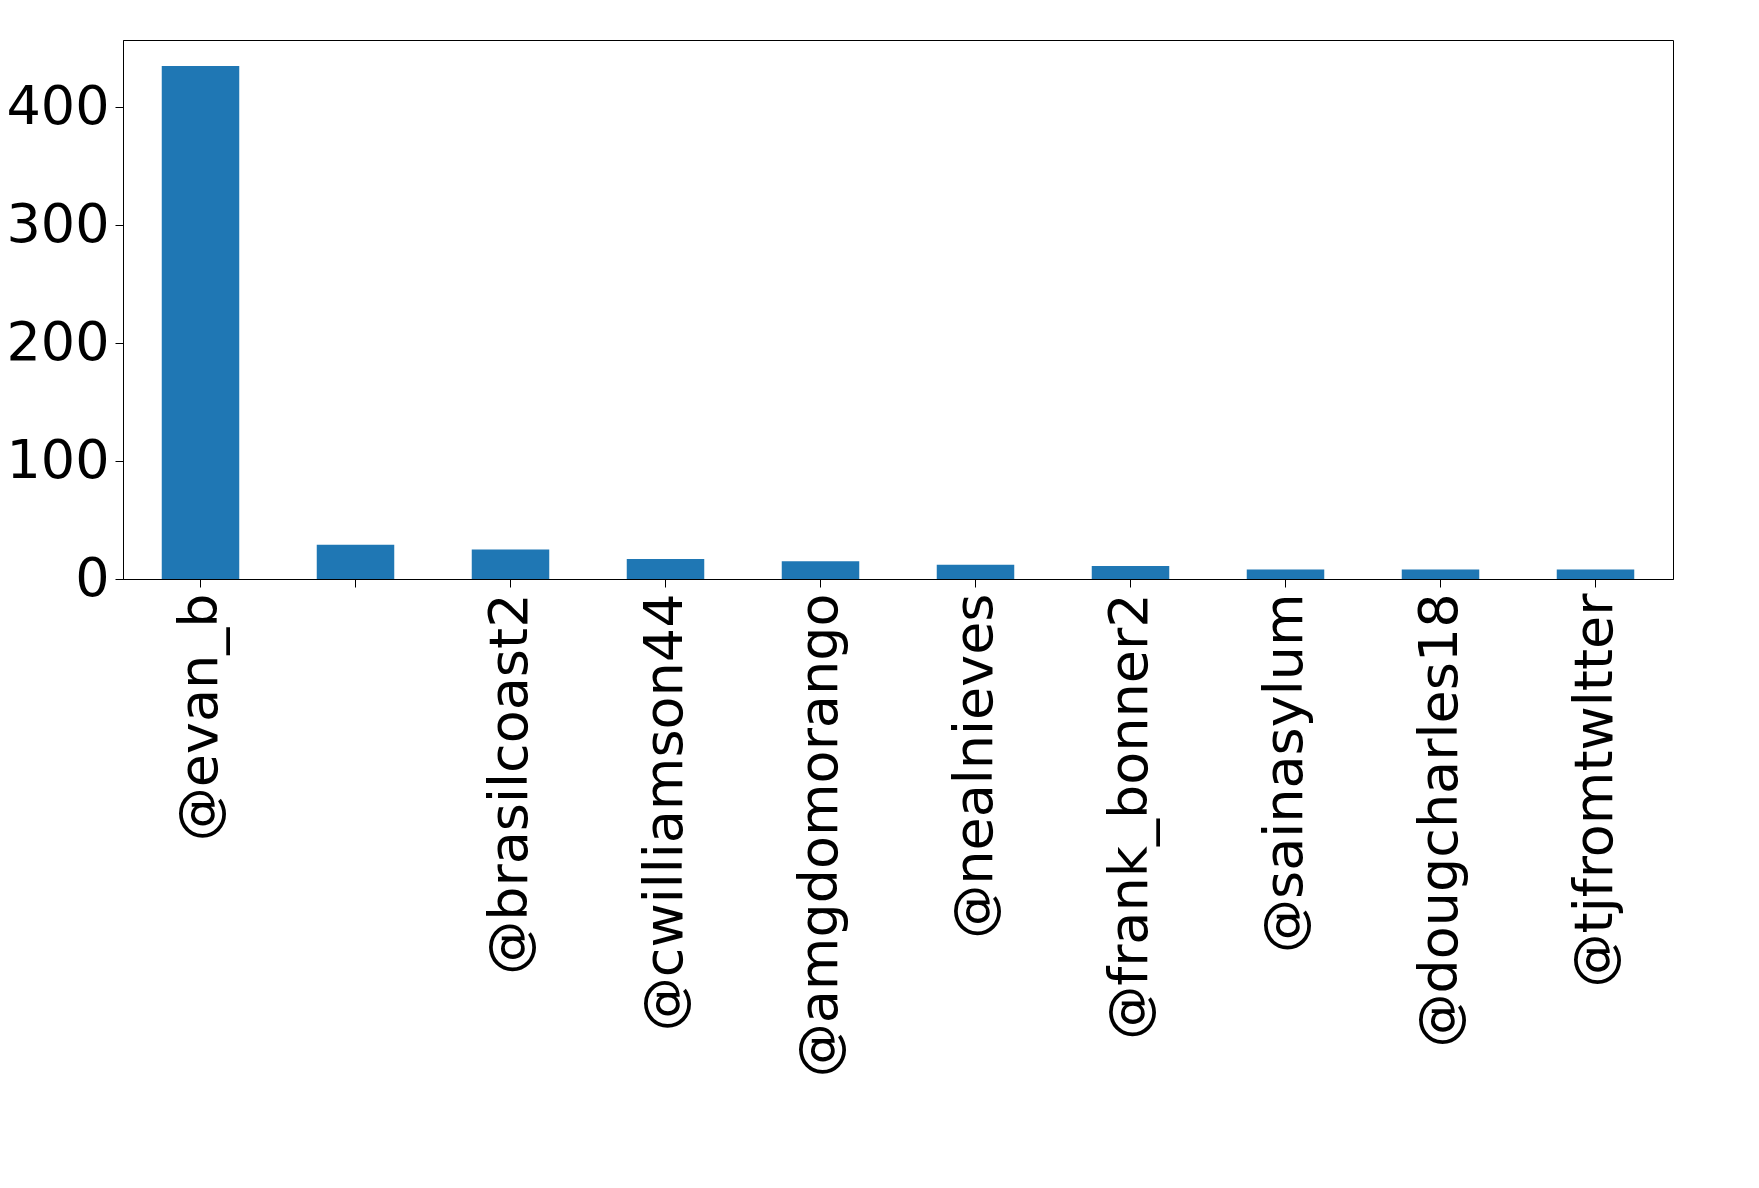  Describe the element at coordinates (508, 784) in the screenshot. I see `x-tick-label: @brasilcoast2` at that location.